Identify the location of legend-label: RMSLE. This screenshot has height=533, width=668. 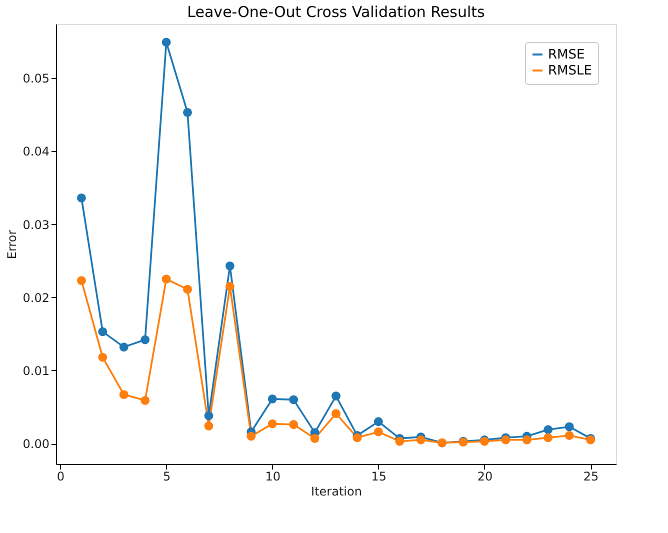
(570, 71).